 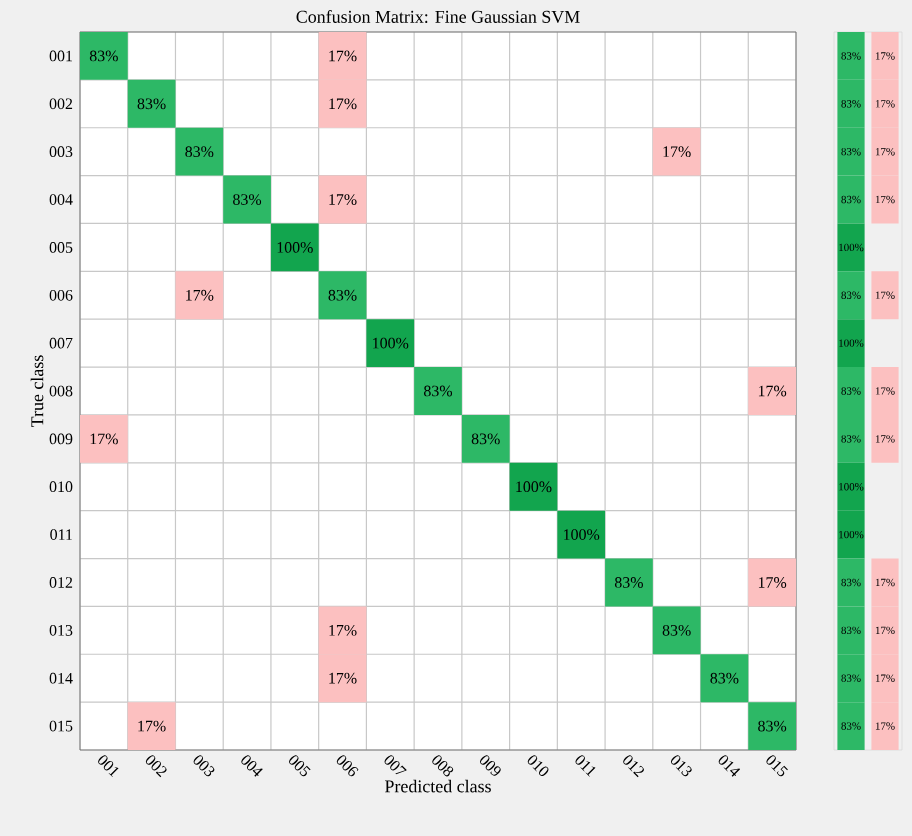 What do you see at coordinates (37, 391) in the screenshot?
I see `y-axis-title: True class` at bounding box center [37, 391].